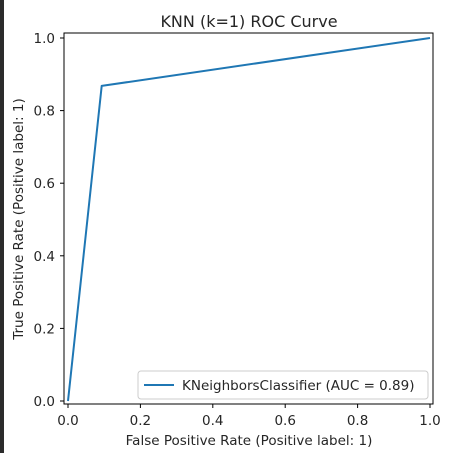 The width and height of the screenshot is (450, 453). I want to click on y-axis-ticks: 0.0 0.2 0.4 0.6 0.8 1.0, so click(49, 220).